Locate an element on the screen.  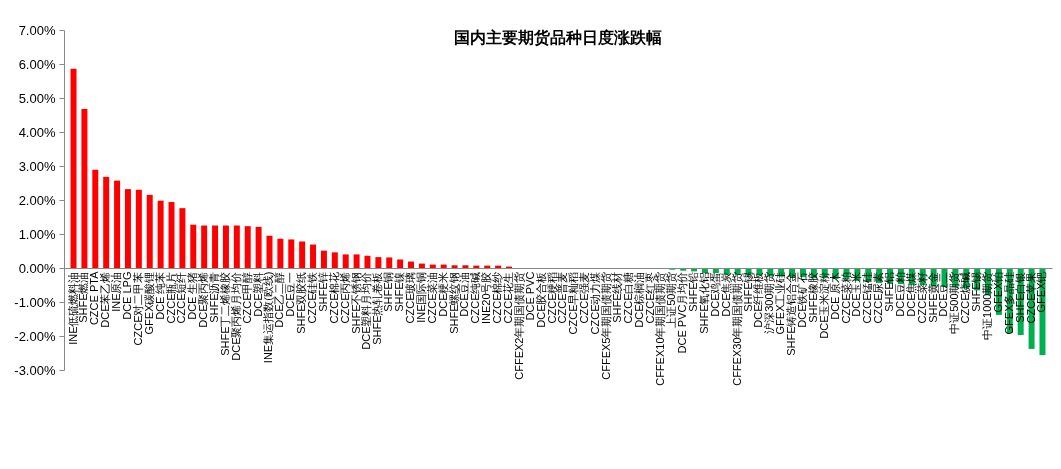
x-tick-label: DCE乙二醇 is located at coordinates (279, 299).